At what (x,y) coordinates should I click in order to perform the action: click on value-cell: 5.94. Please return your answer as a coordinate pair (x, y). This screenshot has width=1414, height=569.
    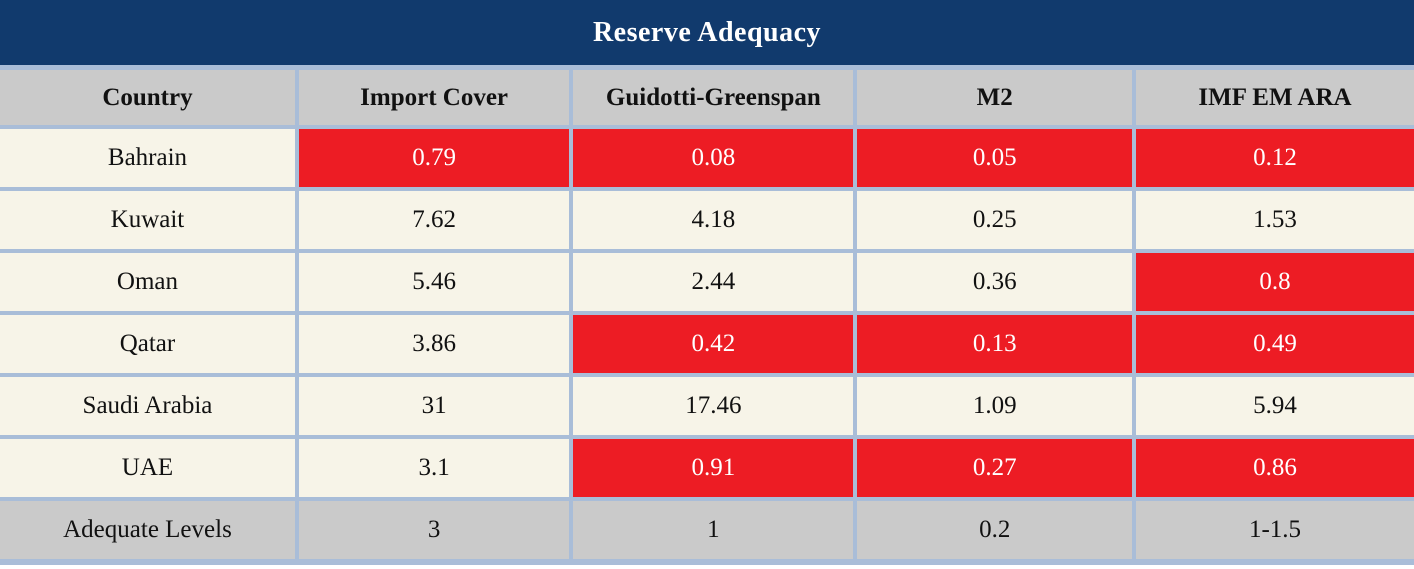
    Looking at the image, I should click on (1273, 406).